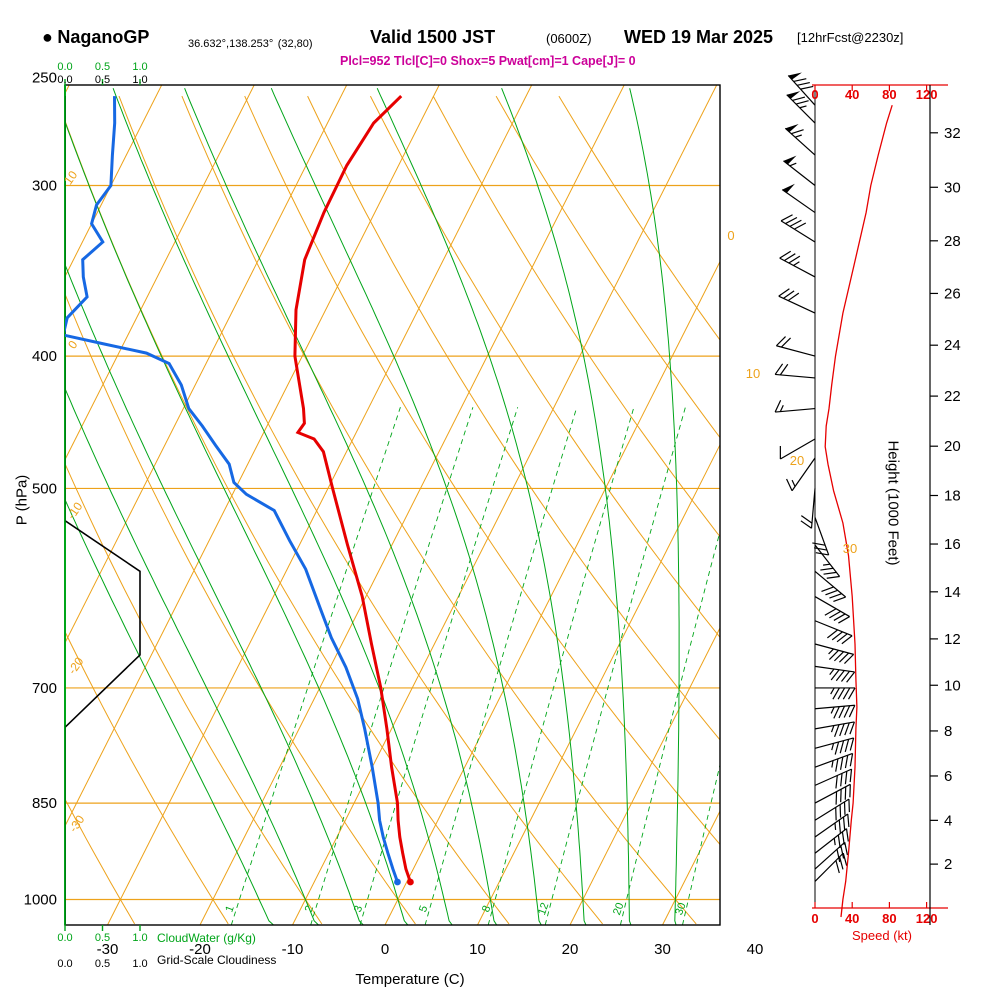  What do you see at coordinates (882, 935) in the screenshot?
I see `speed-axis-label: Speed (kt)` at bounding box center [882, 935].